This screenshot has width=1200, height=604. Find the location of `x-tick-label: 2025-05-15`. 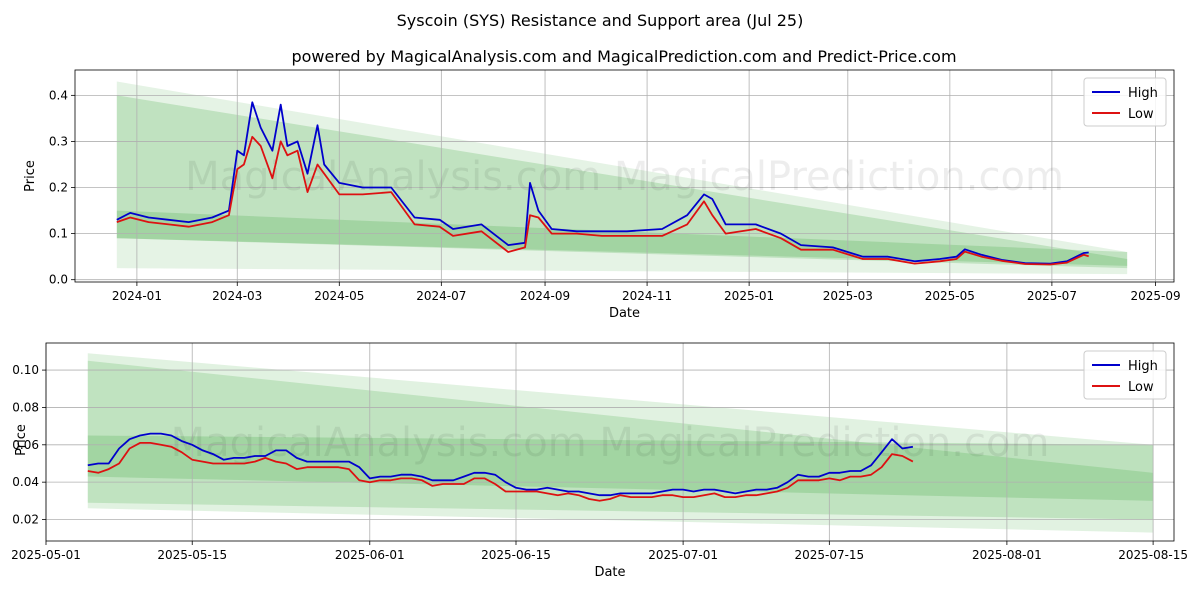

x-tick-label: 2025-05-15 is located at coordinates (192, 555).